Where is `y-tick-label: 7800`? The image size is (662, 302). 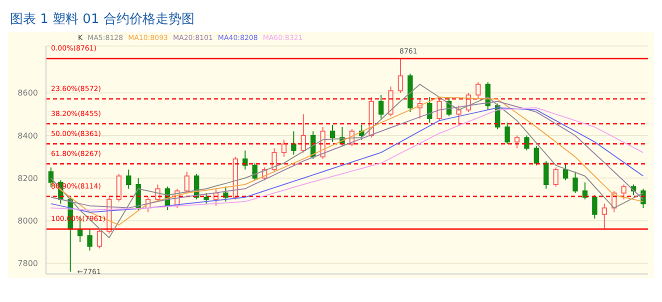
y-tick-label: 7800 is located at coordinates (28, 263).